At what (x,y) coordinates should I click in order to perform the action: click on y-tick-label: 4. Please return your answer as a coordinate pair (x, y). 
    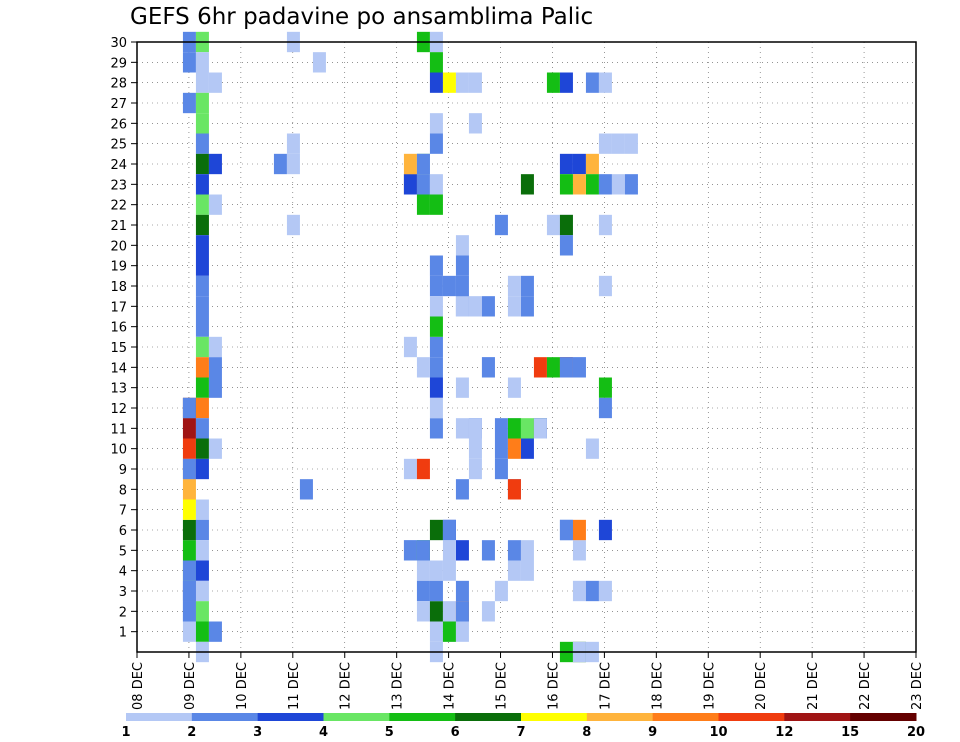
    Looking at the image, I should click on (123, 572).